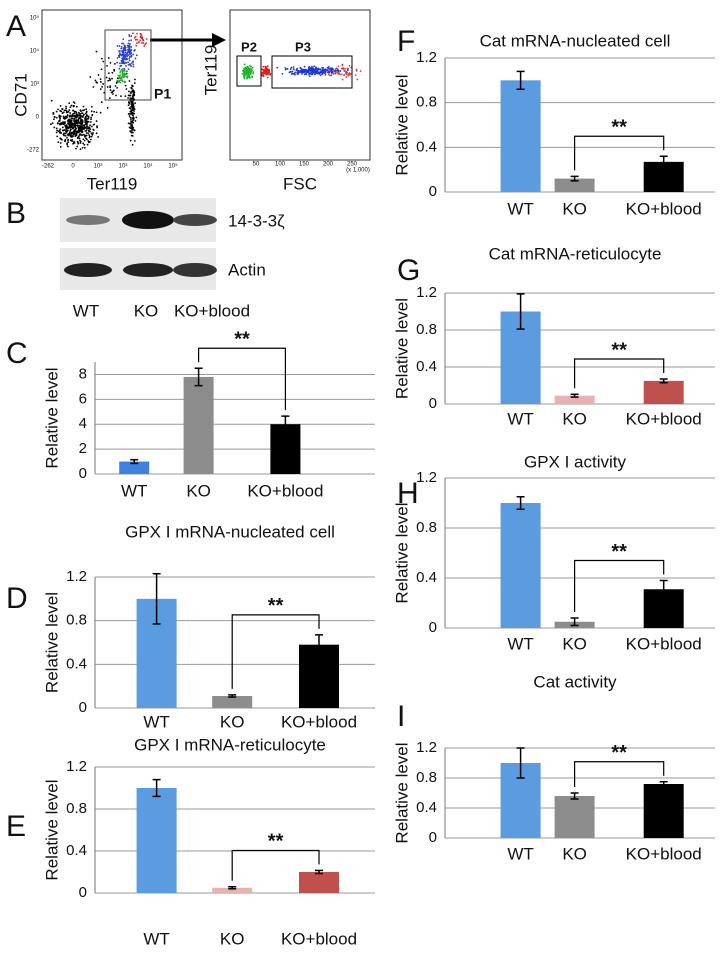 This screenshot has width=721, height=960. Describe the element at coordinates (280, 165) in the screenshot. I see `tick-label: 100` at that location.